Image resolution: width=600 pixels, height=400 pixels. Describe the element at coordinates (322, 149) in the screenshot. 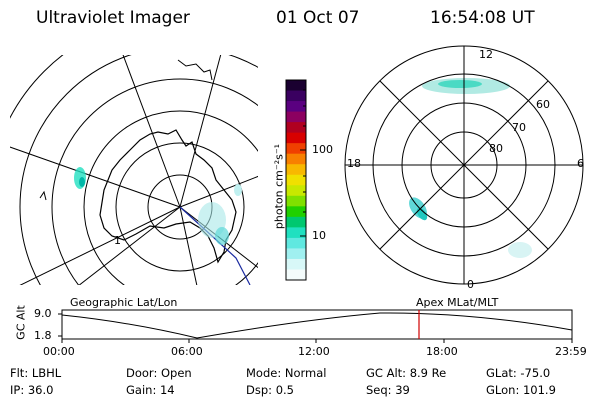

I see `colorbar-tick-100: 100` at that location.